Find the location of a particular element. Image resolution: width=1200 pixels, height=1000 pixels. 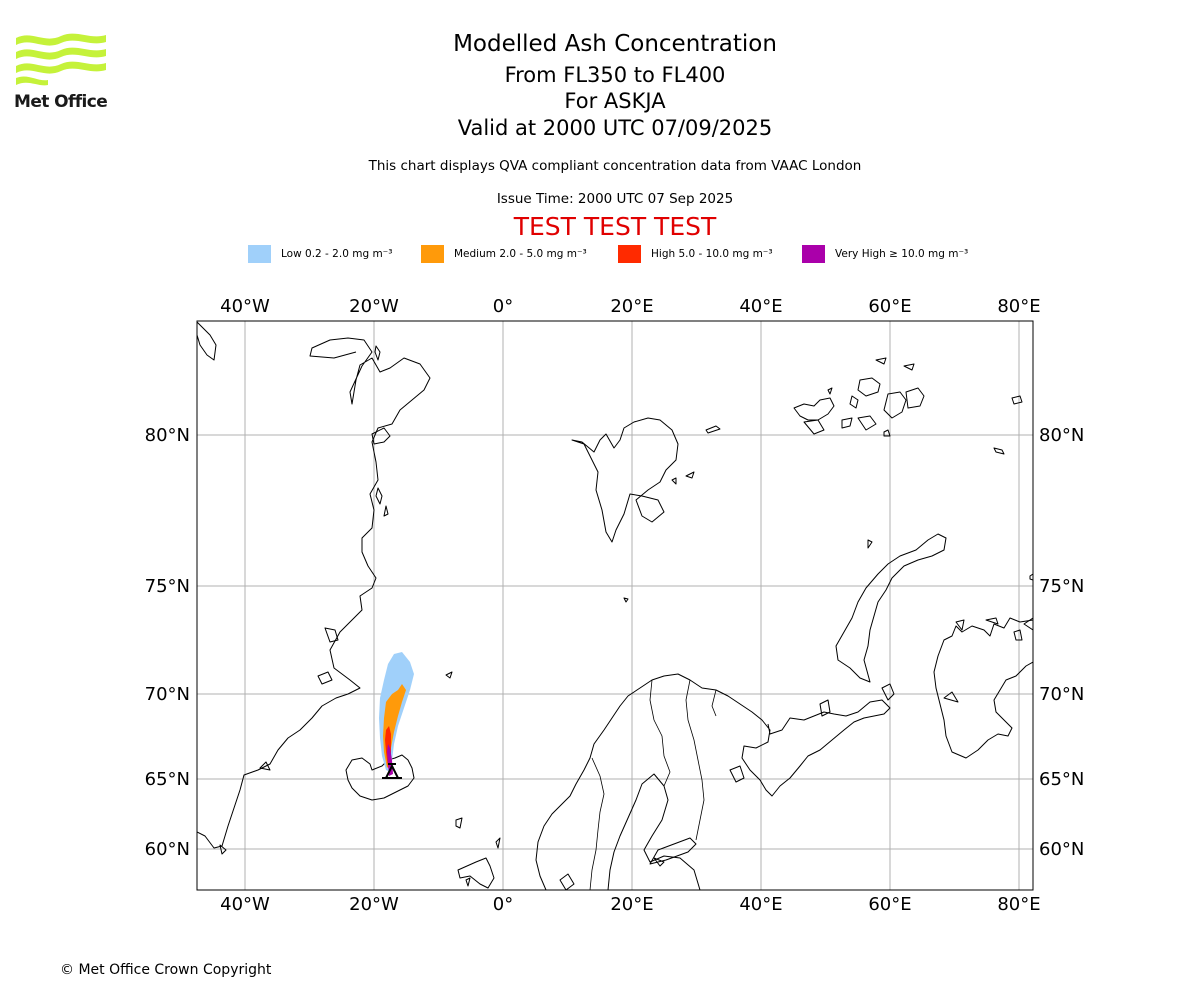

met-office-logo-icon is located at coordinates (61, 59).